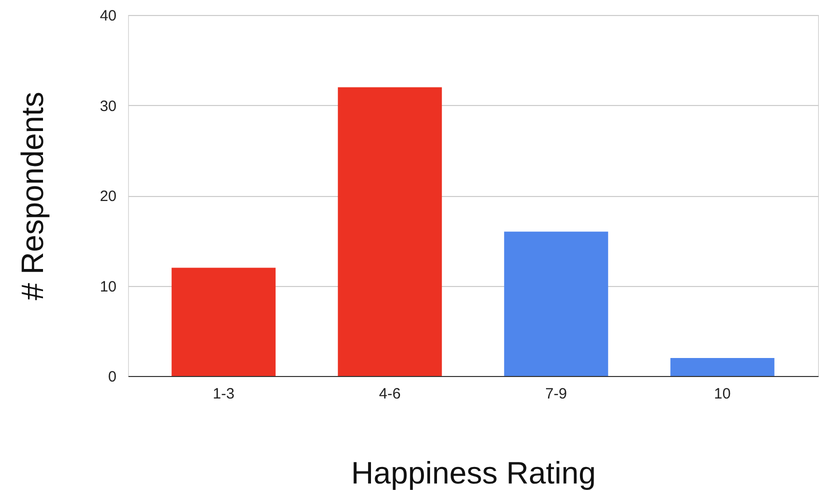  What do you see at coordinates (722, 394) in the screenshot?
I see `x-tick-label: 10` at bounding box center [722, 394].